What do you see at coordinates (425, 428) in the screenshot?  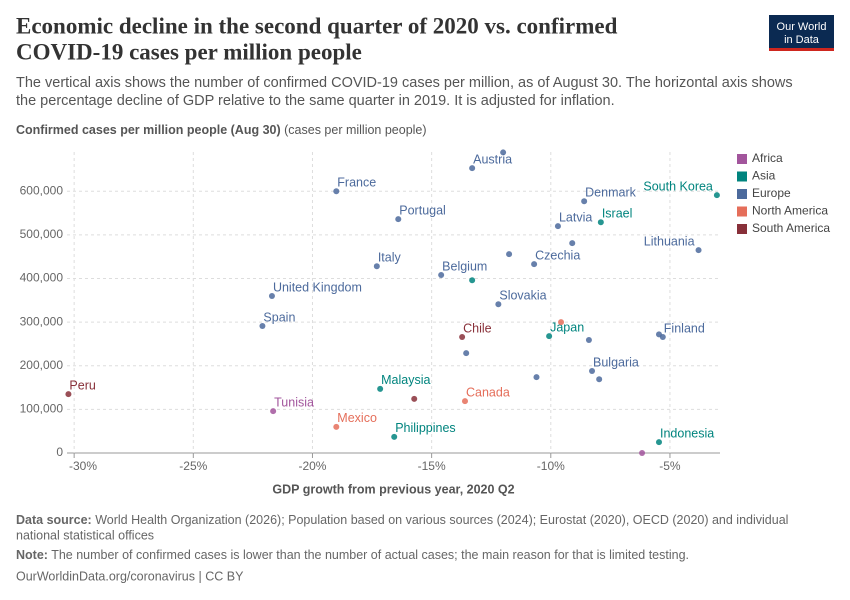 I see `point-label: Philippines` at bounding box center [425, 428].